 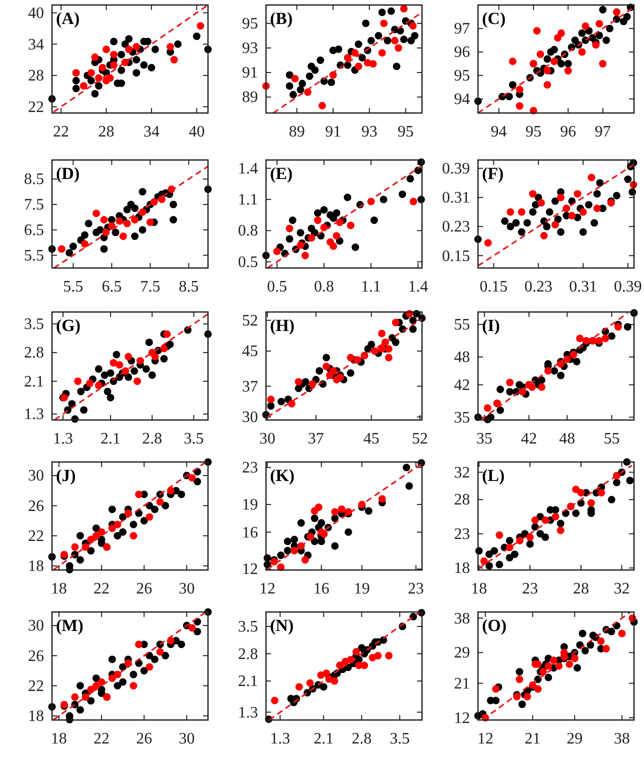 I want to click on y-tick-label: 35, so click(x=462, y=417).